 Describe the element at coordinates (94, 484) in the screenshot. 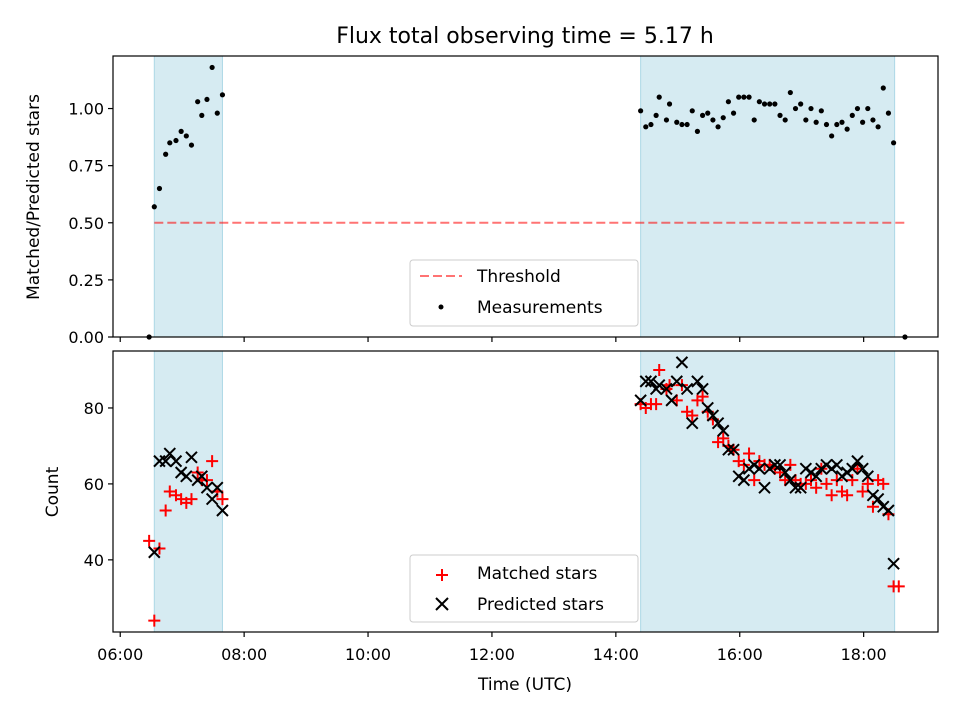

I see `bottom-ytick-label-1: 60` at that location.